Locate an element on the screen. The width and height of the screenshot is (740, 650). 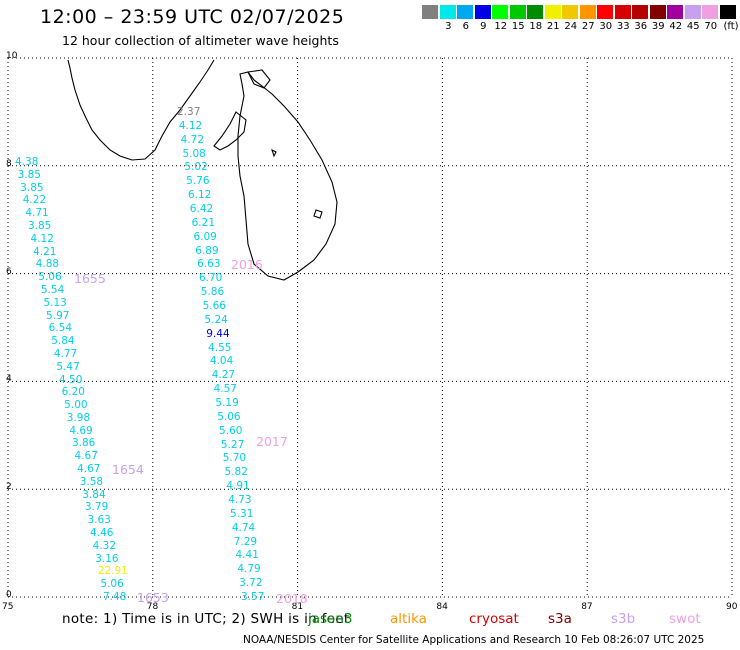
wave-height-value: 4.79 is located at coordinates (249, 569).